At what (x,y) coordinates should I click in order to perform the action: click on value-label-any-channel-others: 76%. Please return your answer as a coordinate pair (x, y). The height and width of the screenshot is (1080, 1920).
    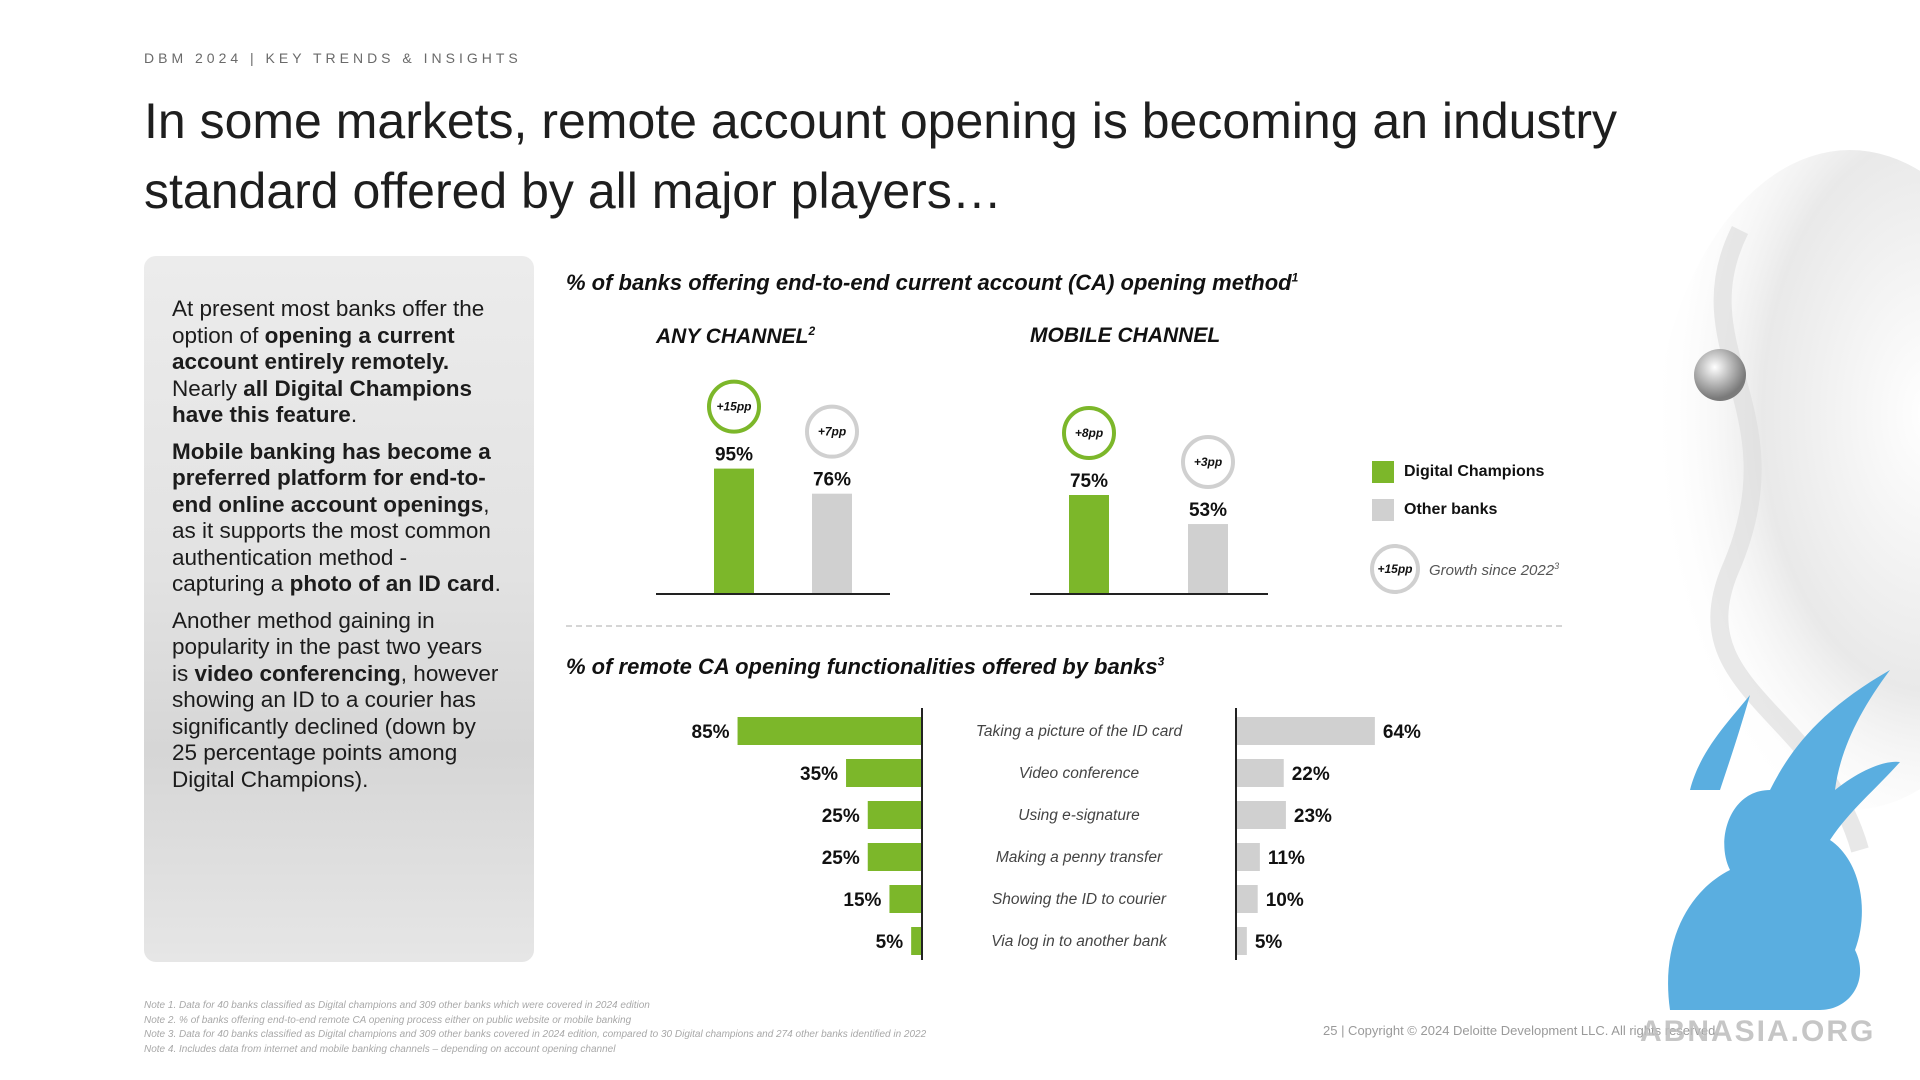
    Looking at the image, I should click on (832, 480).